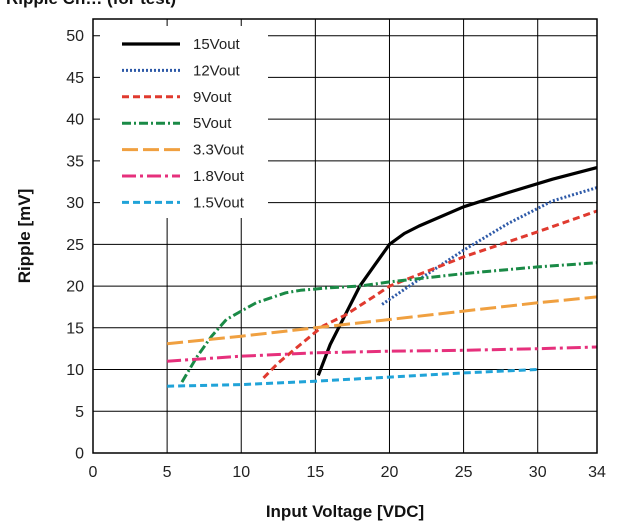 Image resolution: width=617 pixels, height=527 pixels. Describe the element at coordinates (75, 328) in the screenshot. I see `y-tick-label: 15` at that location.